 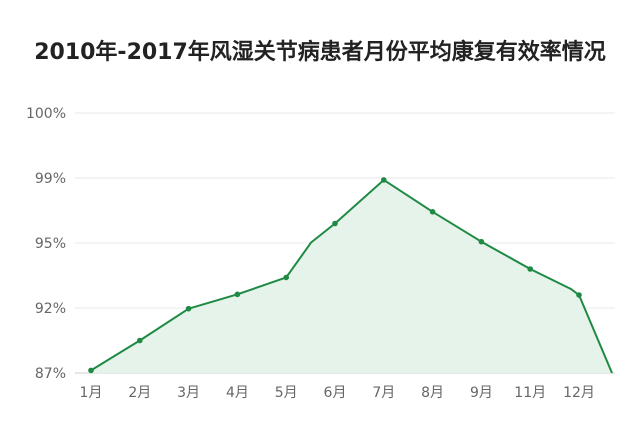 I want to click on x-tick-label: 9月, so click(x=481, y=393).